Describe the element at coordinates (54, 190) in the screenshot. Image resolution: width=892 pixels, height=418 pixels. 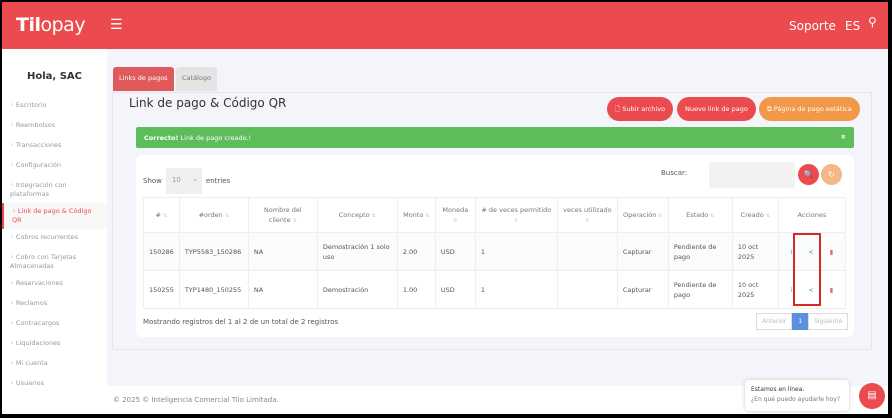
I see `sidebar-item: ◦ Integración con plataformas` at that location.